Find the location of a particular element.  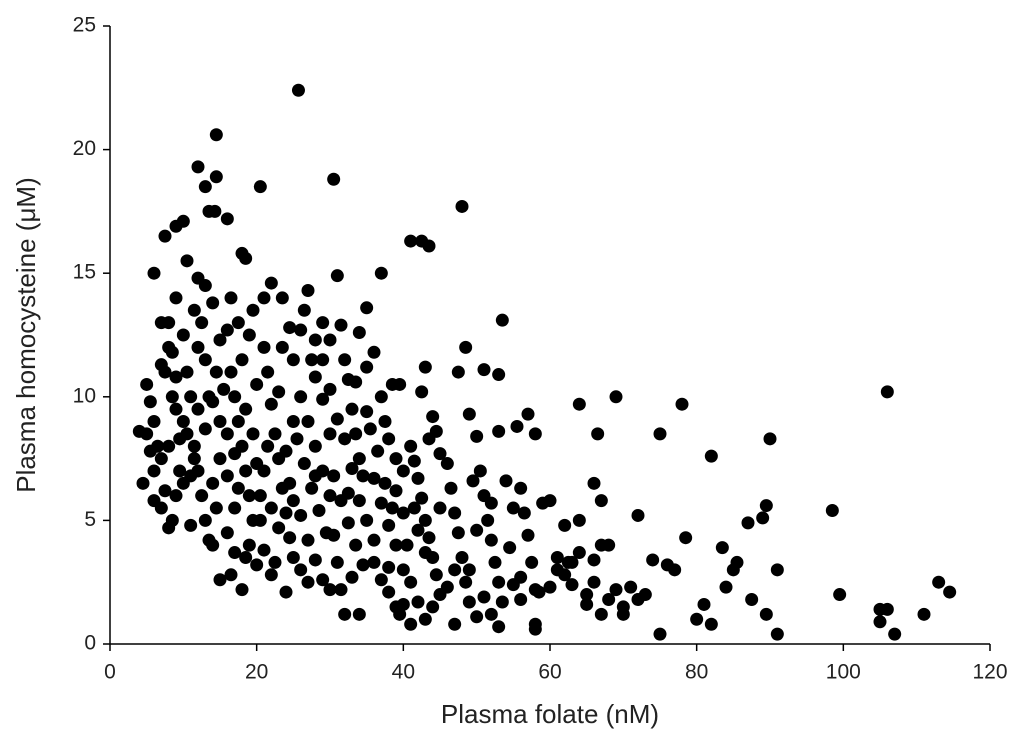

y-tick-label: 25 is located at coordinates (84, 25).